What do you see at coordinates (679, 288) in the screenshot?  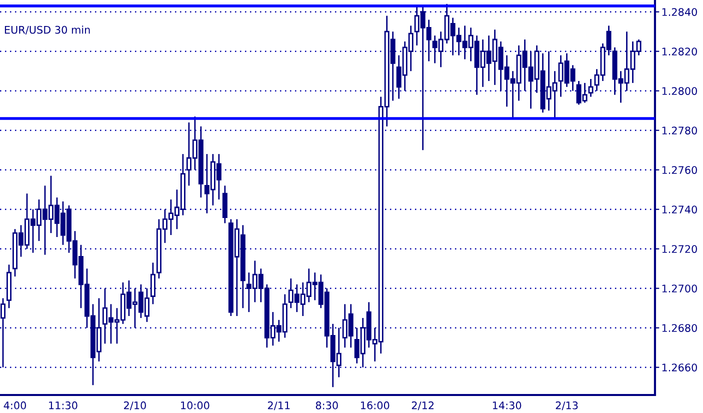 I see `y-tick-label: 1.2700` at bounding box center [679, 288].